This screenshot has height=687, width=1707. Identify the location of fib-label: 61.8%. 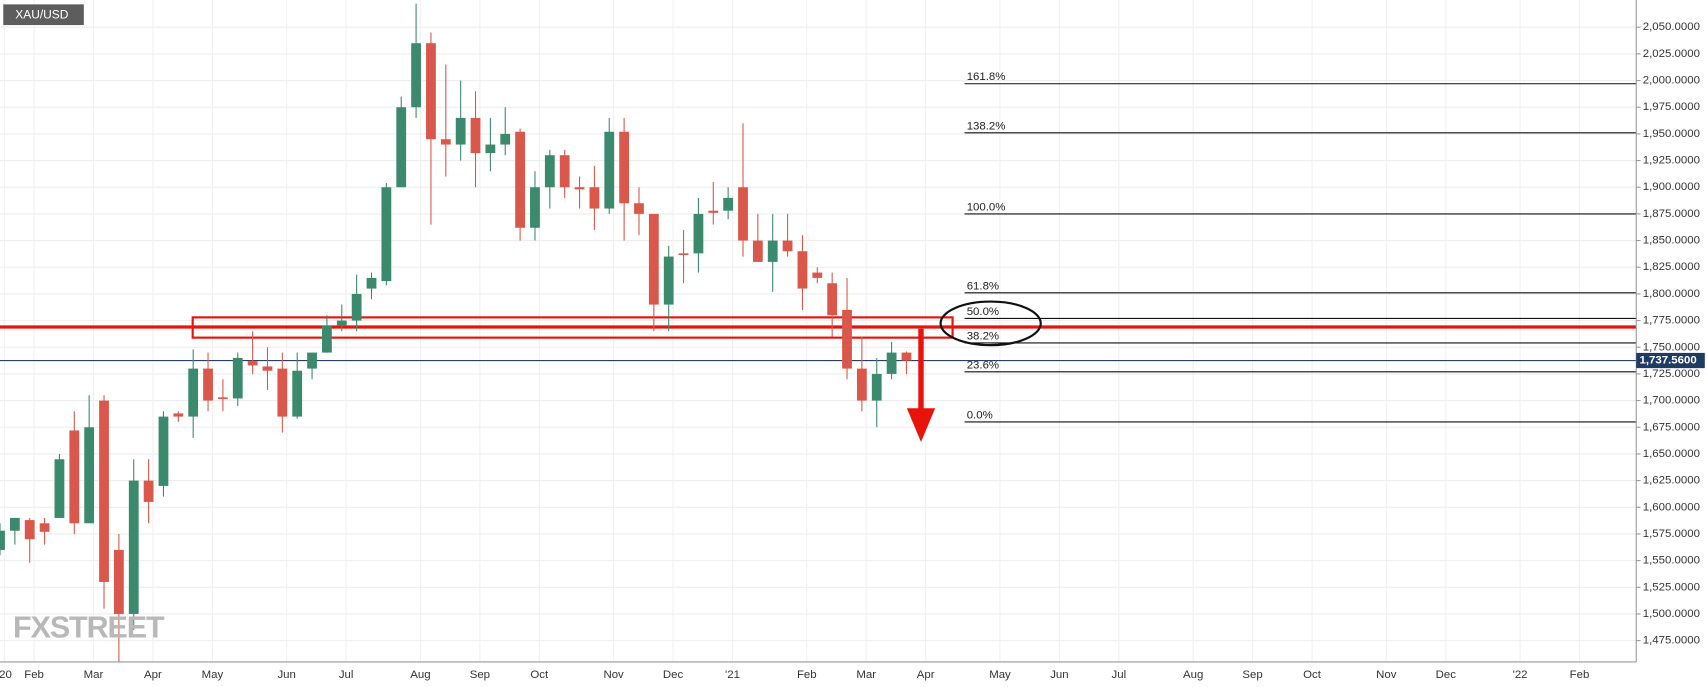
(983, 286).